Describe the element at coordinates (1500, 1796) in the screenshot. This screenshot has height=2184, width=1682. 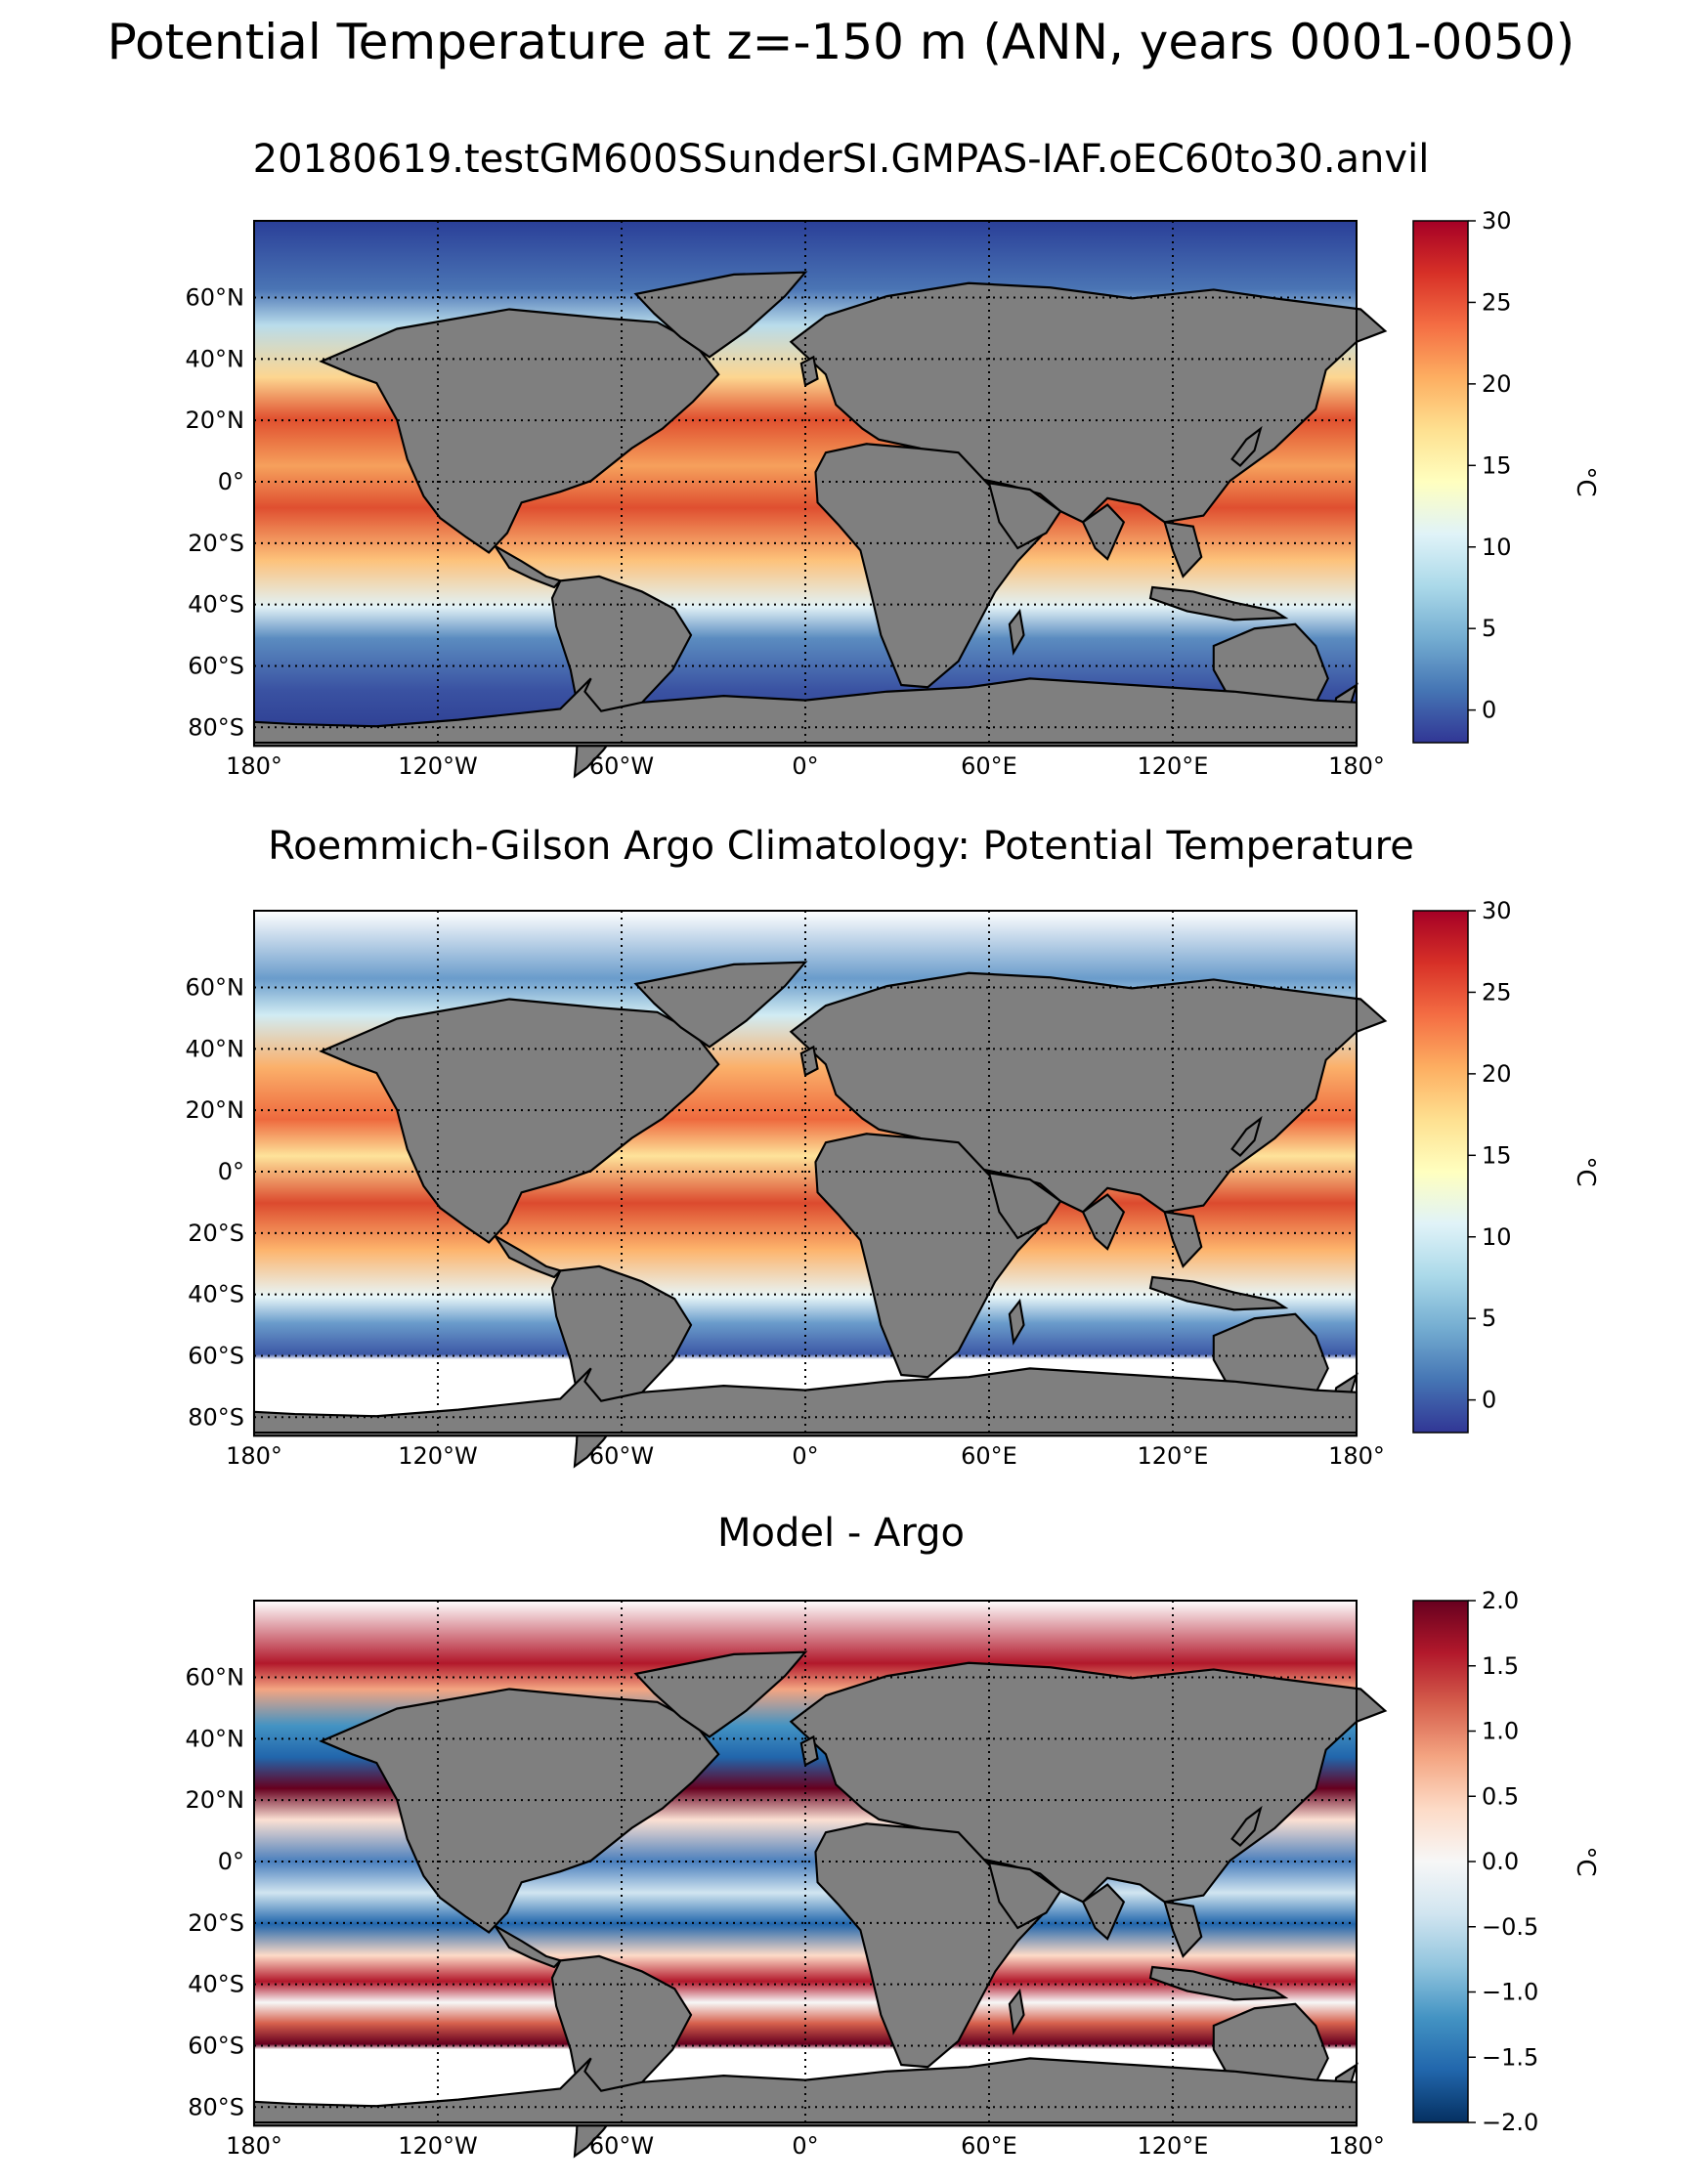
I see `colorbar-tick-label: 0.5` at that location.